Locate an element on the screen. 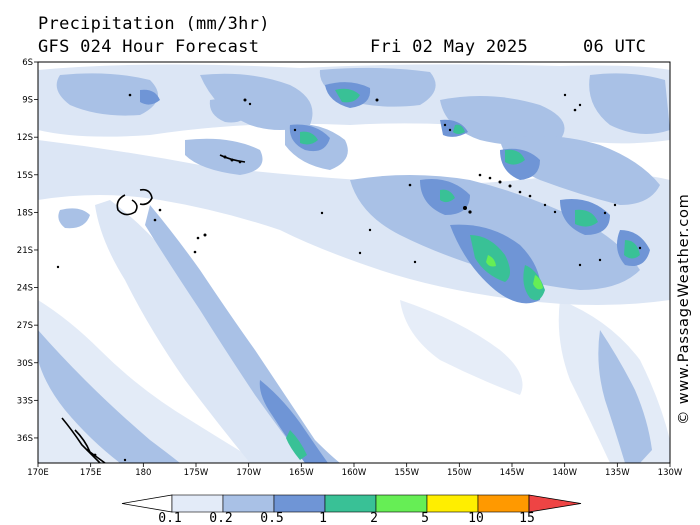  lon-tick-label: 135W is located at coordinates (617, 473).